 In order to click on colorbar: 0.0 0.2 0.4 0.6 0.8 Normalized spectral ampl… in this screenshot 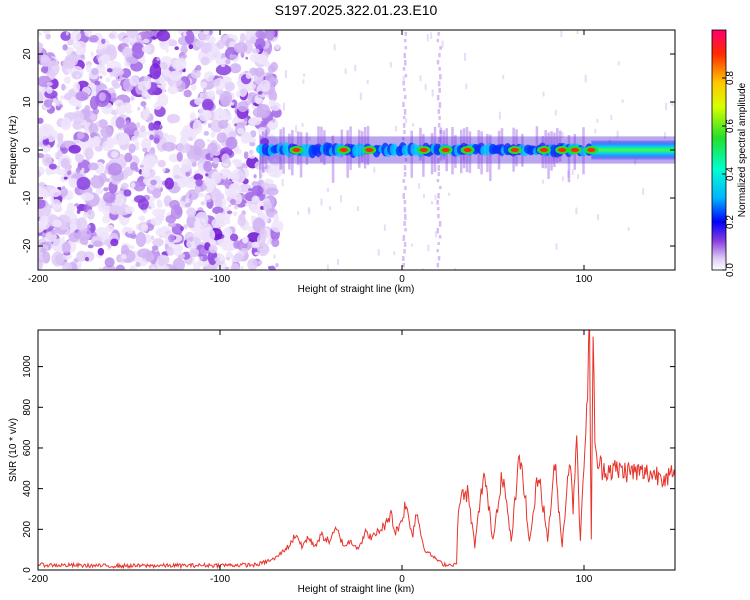, I will do `click(729, 153)`.